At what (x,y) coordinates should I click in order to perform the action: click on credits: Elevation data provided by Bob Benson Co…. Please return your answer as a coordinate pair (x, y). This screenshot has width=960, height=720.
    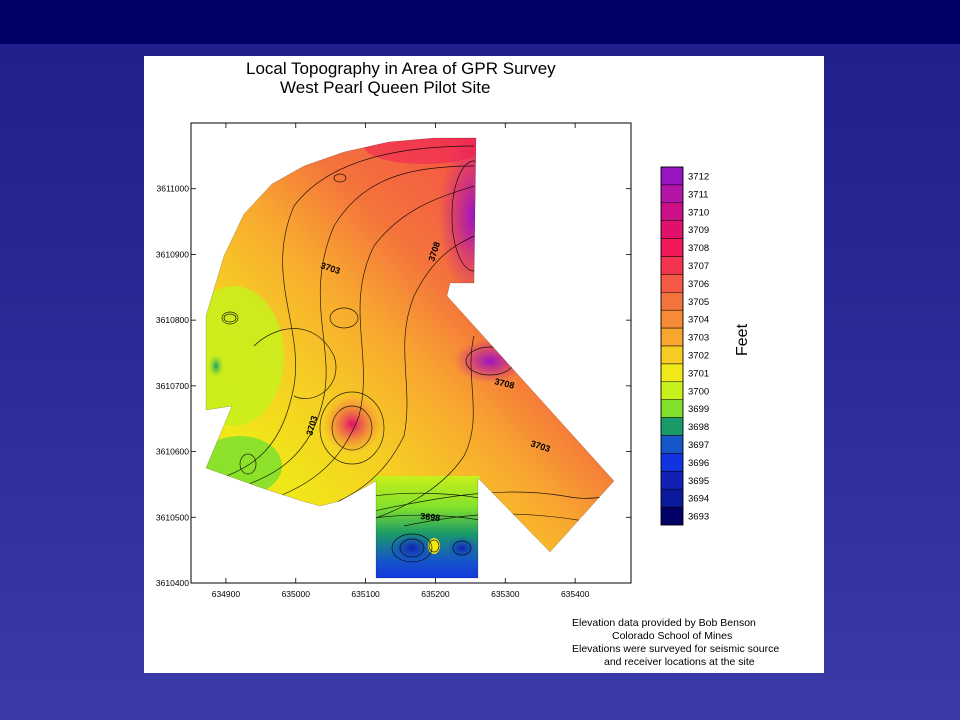
    Looking at the image, I should click on (697, 643).